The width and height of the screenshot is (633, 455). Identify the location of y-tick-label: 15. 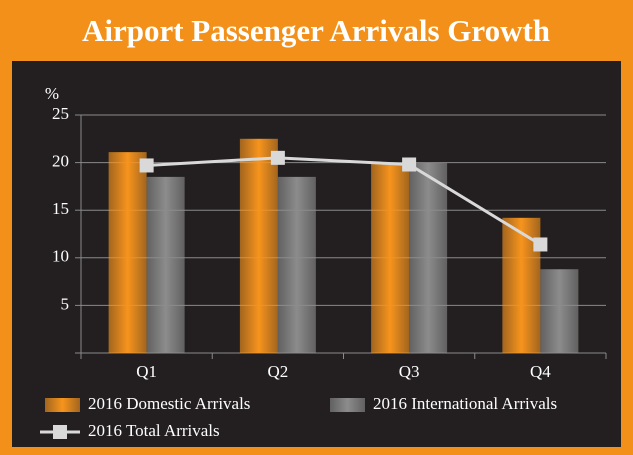
(60, 208).